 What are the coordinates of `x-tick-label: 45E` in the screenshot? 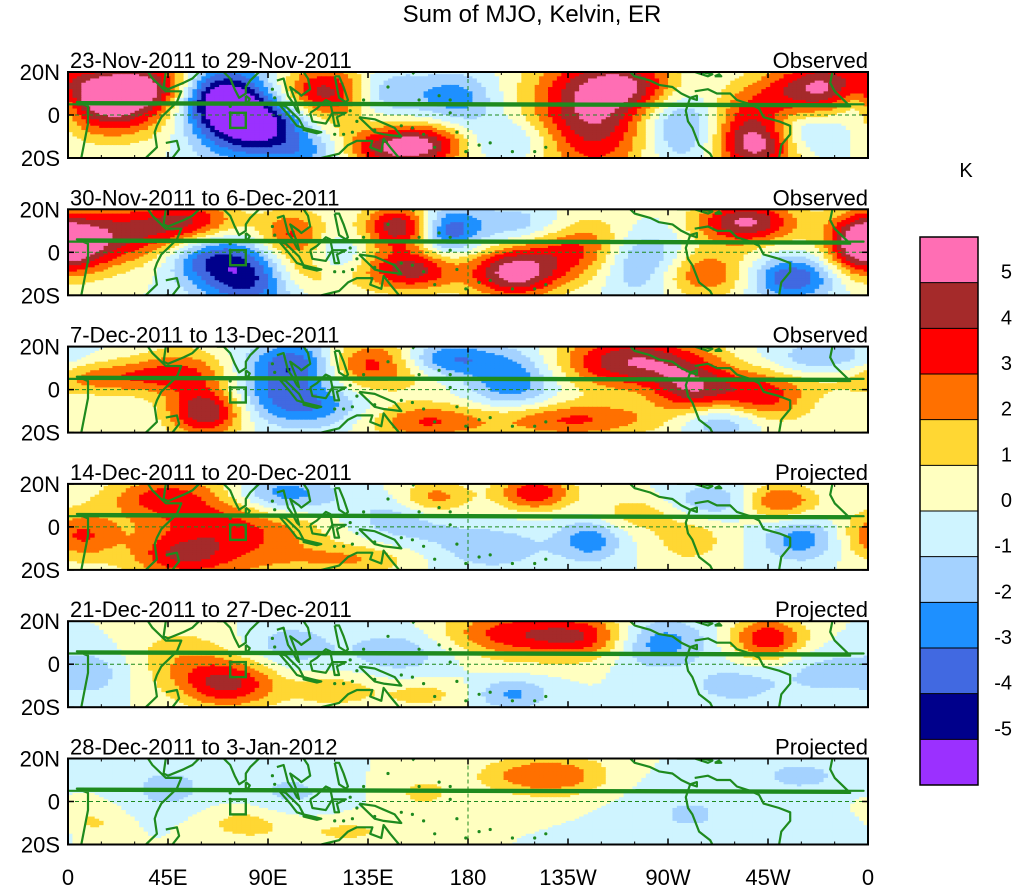 It's located at (167, 877).